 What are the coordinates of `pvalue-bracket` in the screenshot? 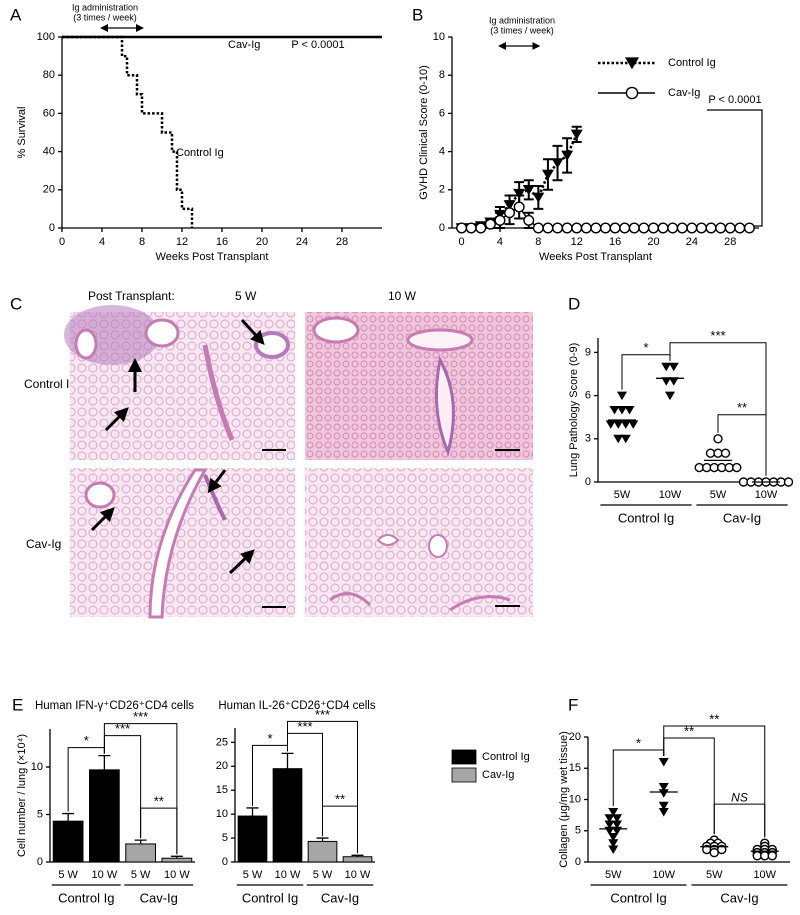 It's located at (735, 168).